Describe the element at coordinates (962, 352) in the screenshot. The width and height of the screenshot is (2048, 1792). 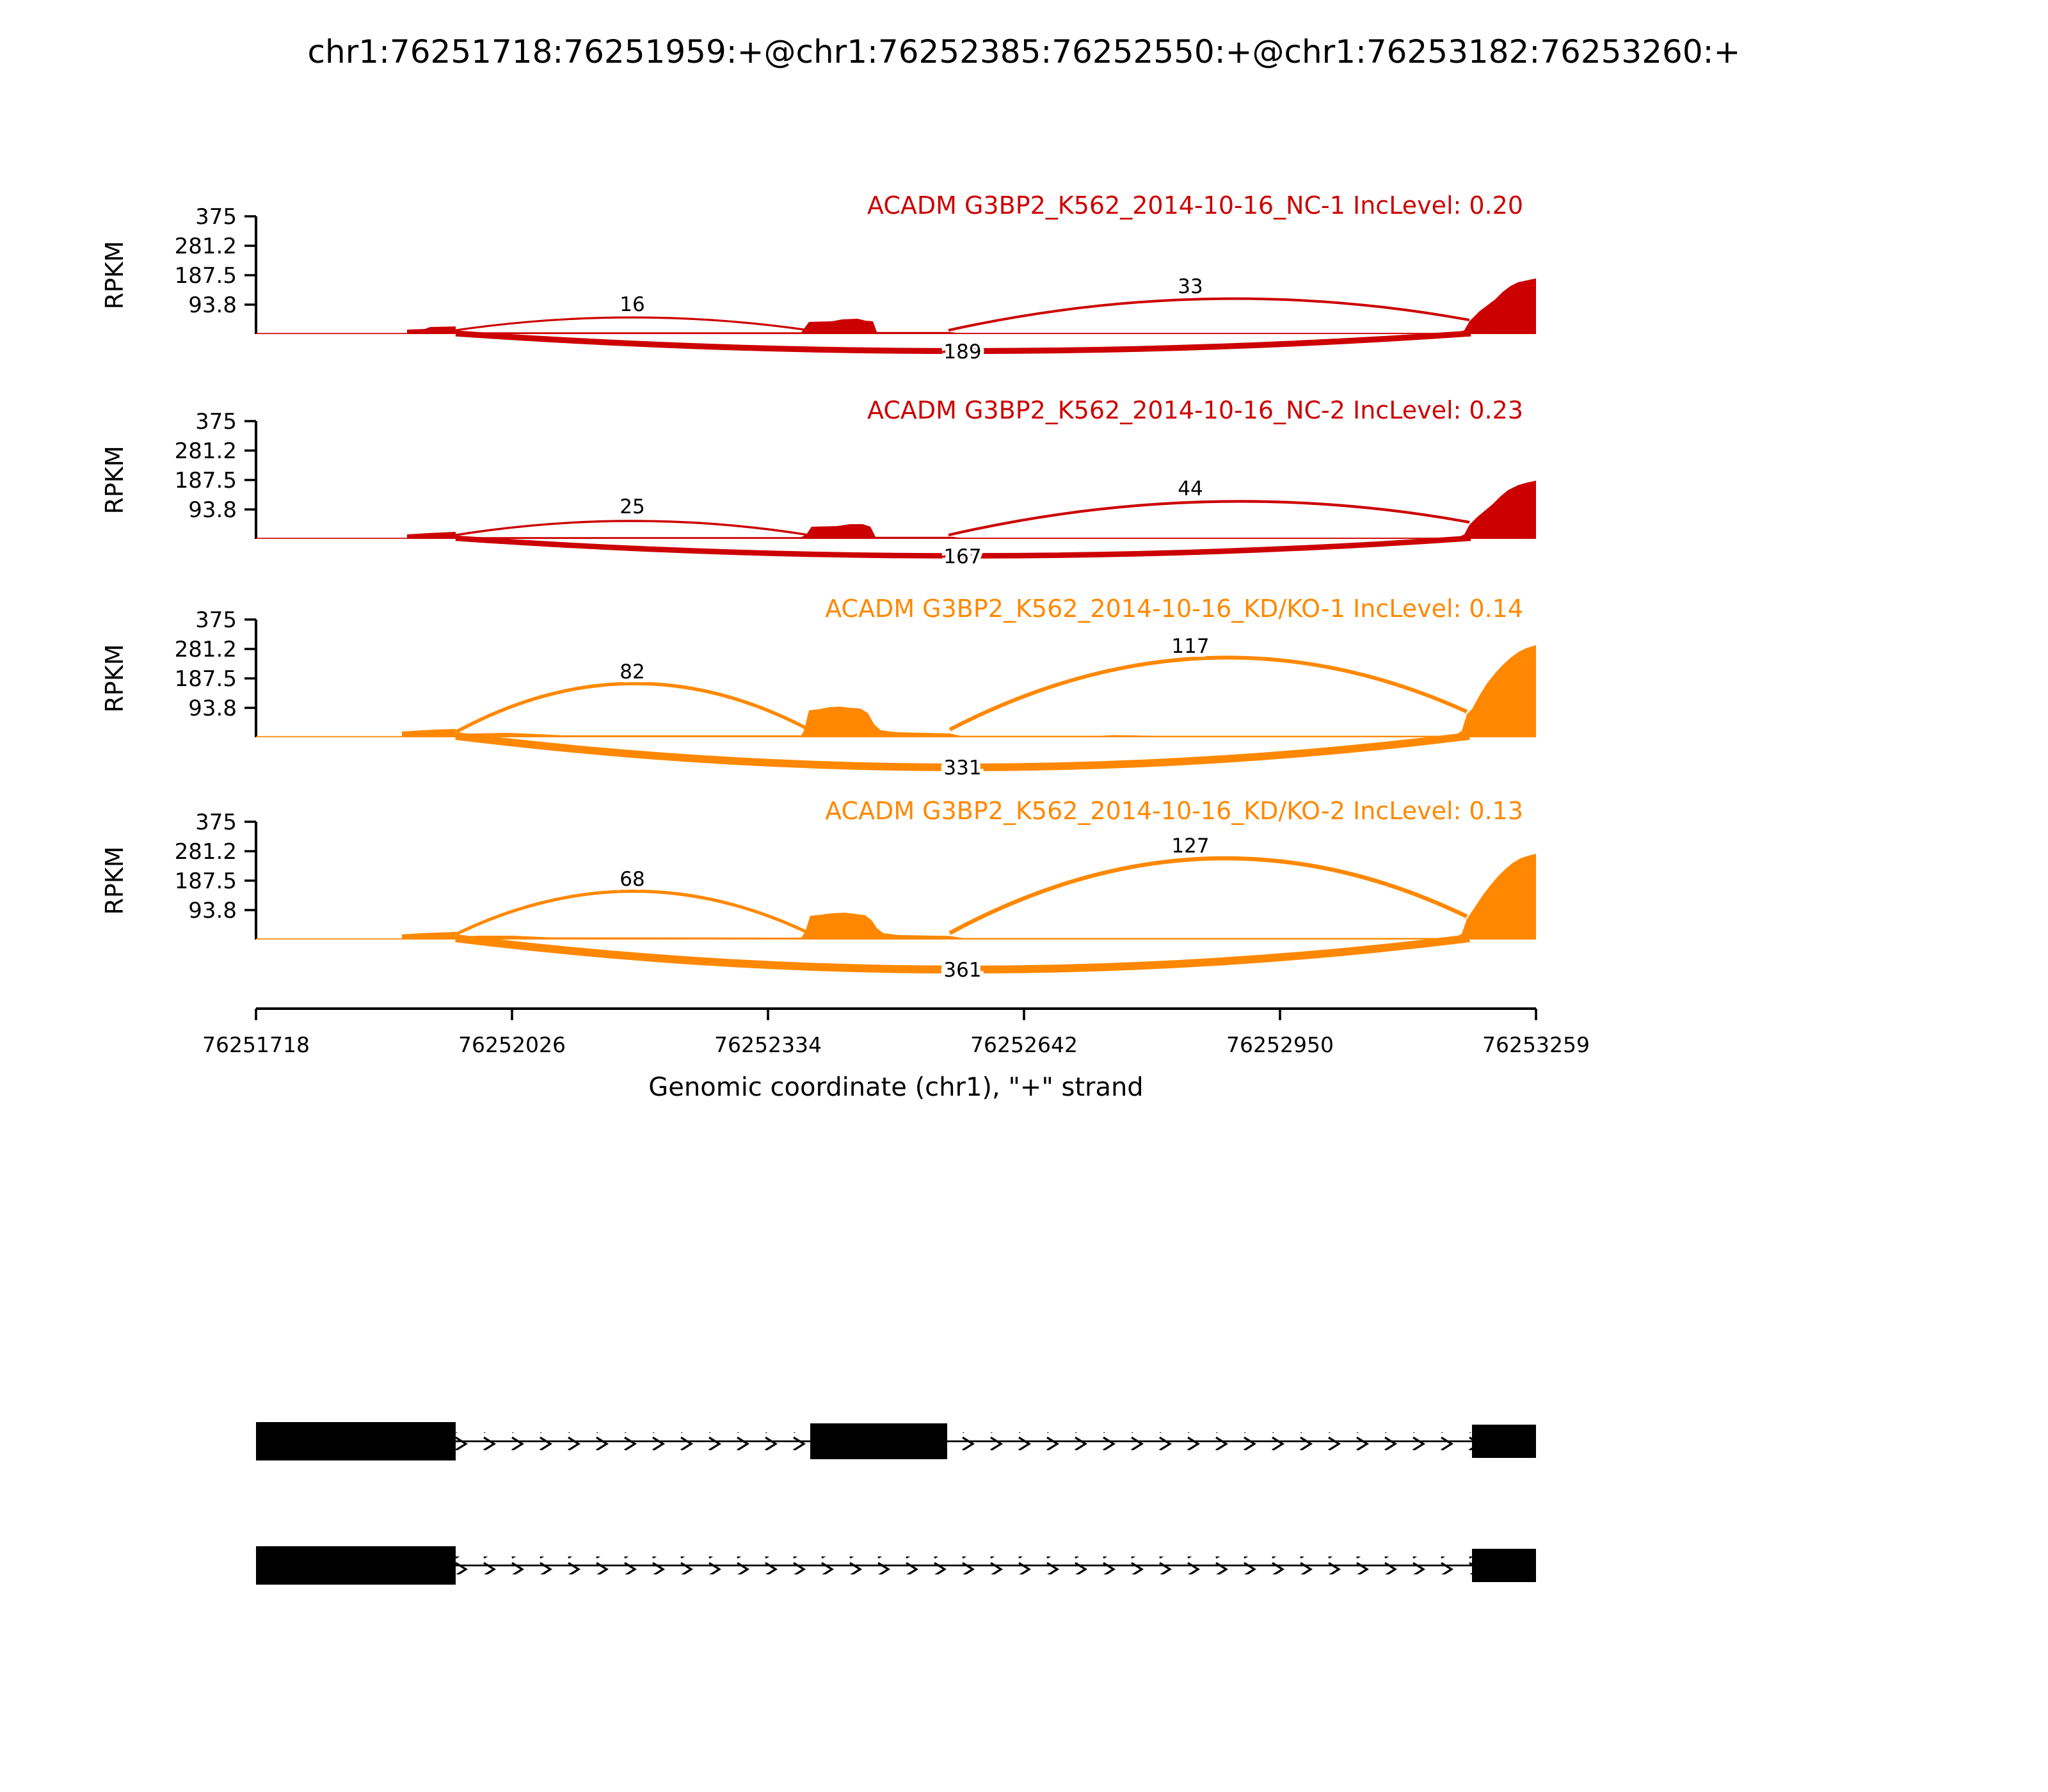
I see `junction-count-skip: 189` at that location.